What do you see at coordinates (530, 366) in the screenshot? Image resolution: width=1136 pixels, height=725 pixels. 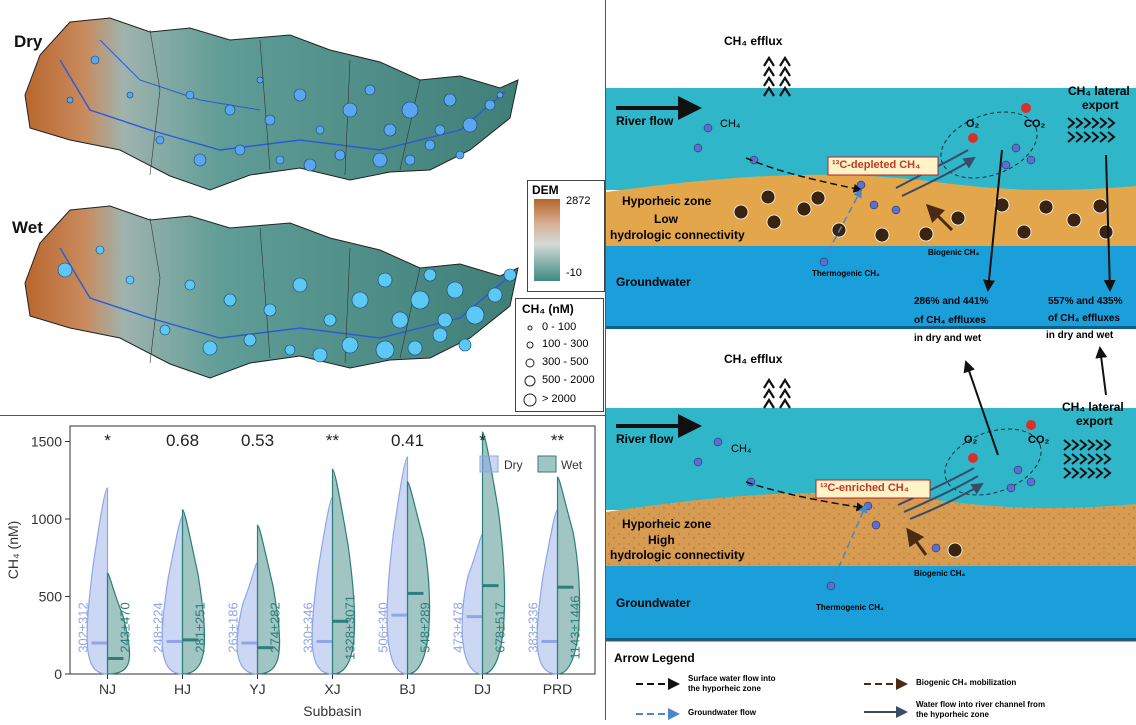 I see `ch4-legend-symbols` at bounding box center [530, 366].